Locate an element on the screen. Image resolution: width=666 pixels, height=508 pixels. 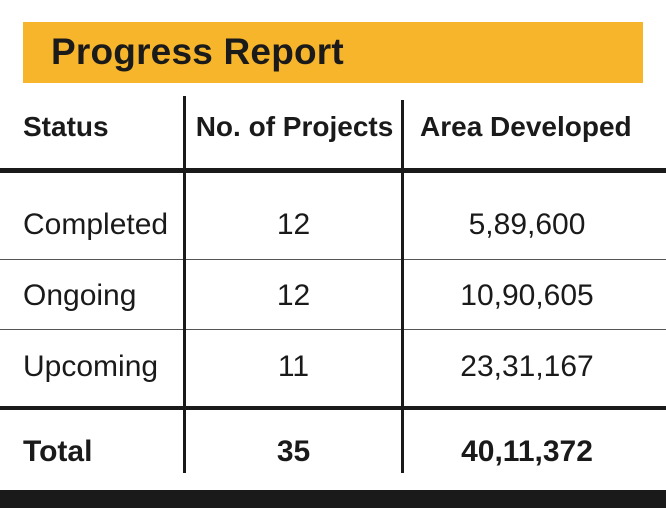
total-area: 40,11,372 is located at coordinates (527, 451).